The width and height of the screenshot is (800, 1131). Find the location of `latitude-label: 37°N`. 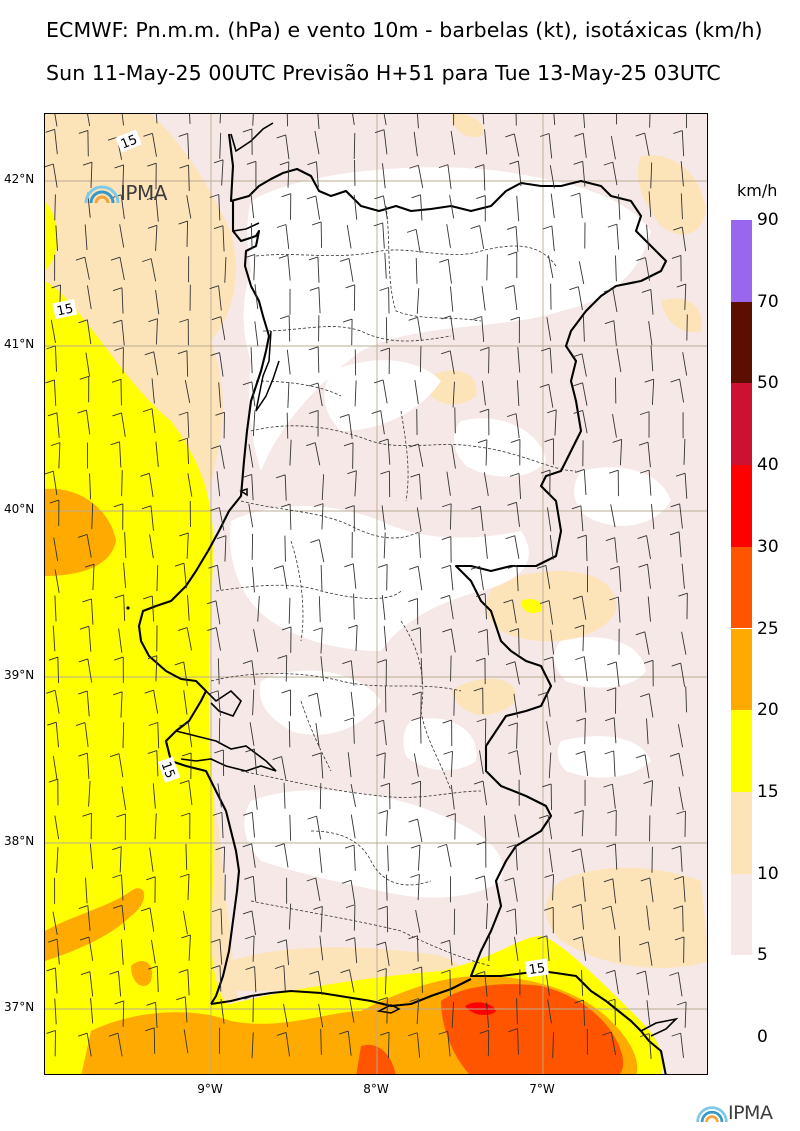

latitude-label: 37°N is located at coordinates (19, 1007).